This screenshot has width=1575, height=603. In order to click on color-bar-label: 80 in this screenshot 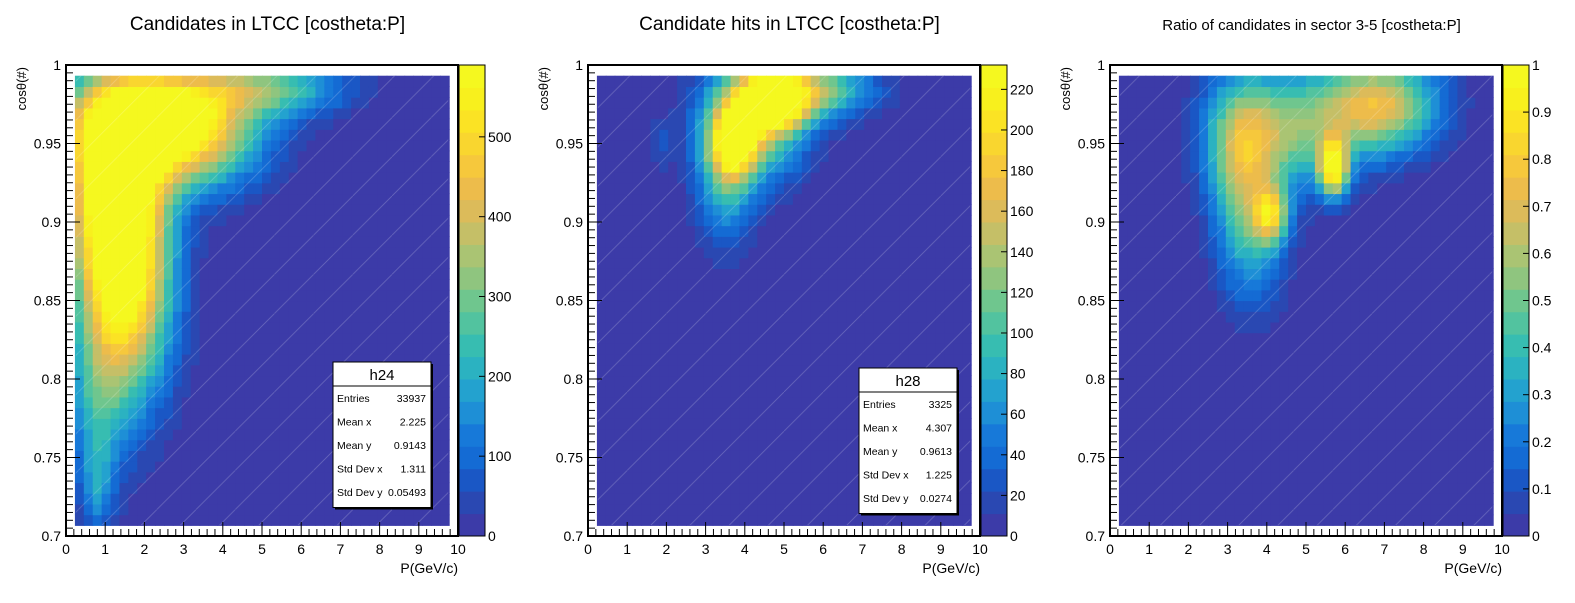, I will do `click(1018, 374)`.